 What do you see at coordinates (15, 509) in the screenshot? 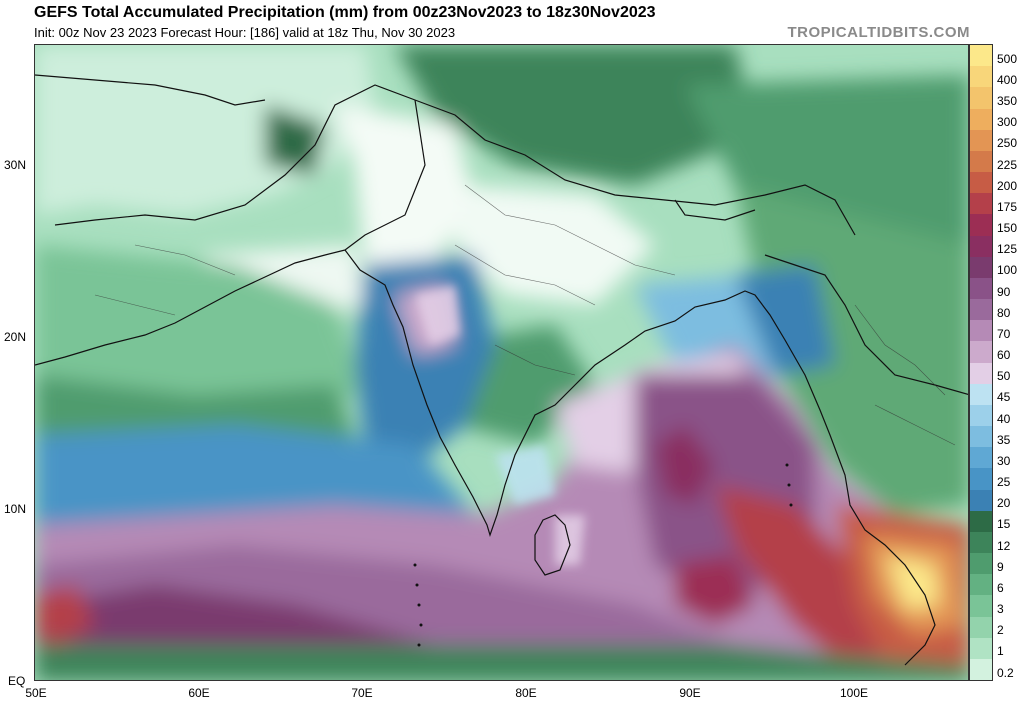
I see `lat-label-10n: 10N` at bounding box center [15, 509].